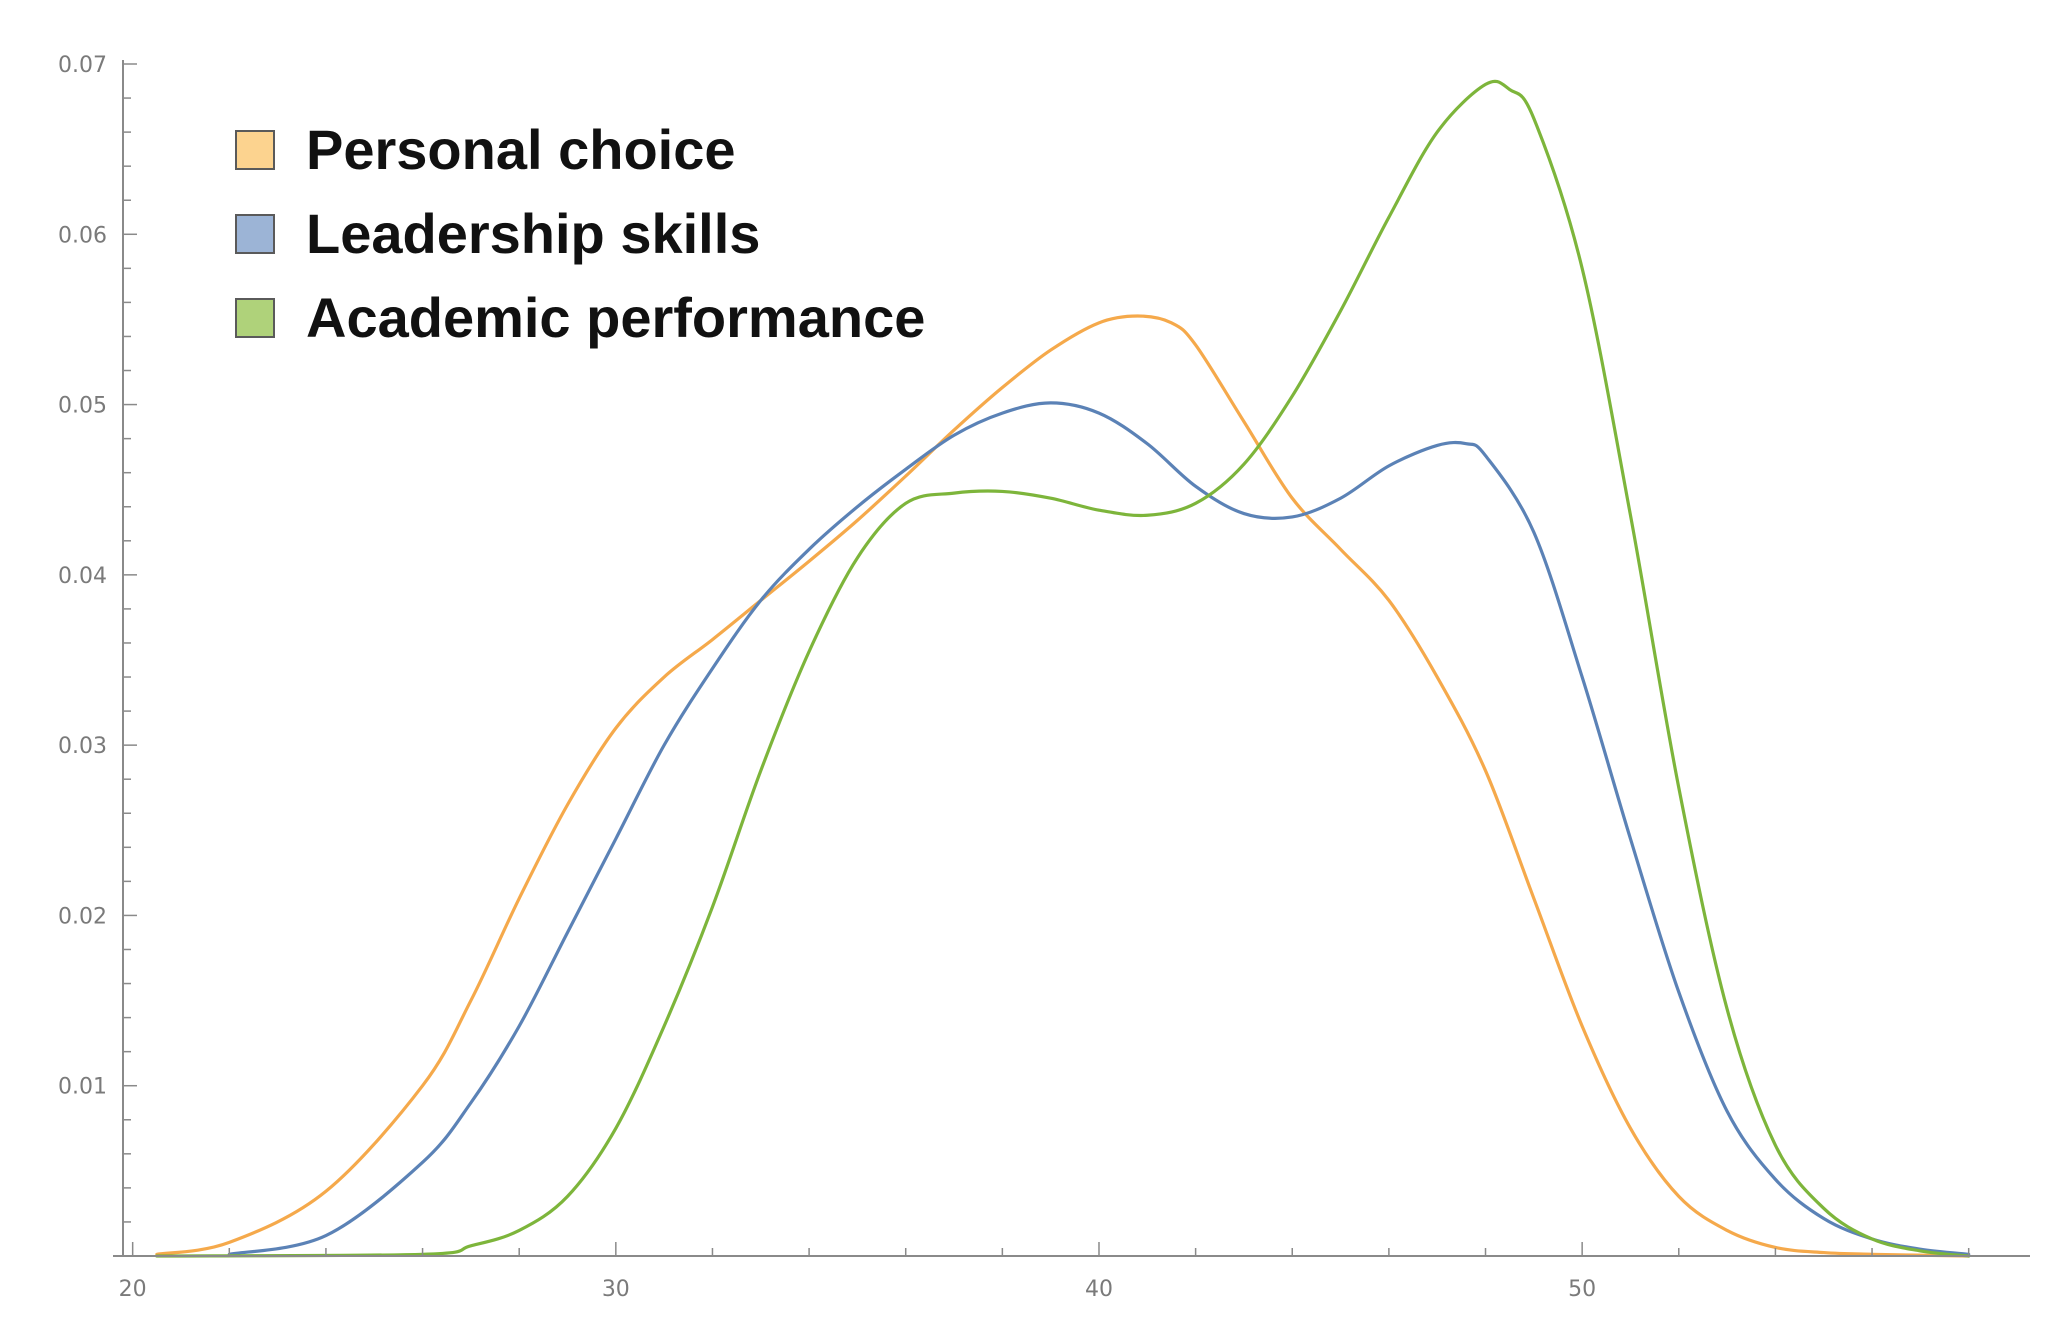  Describe the element at coordinates (82, 406) in the screenshot. I see `y-tick-label: 0.05` at that location.